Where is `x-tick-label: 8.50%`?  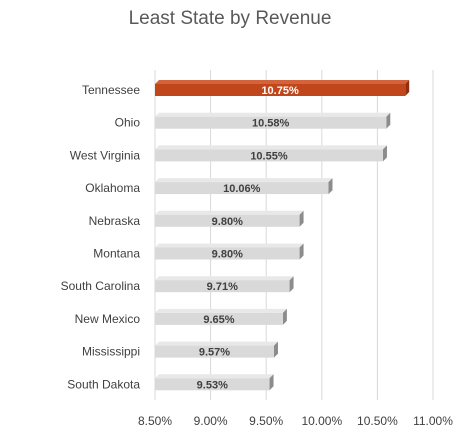
x-tick-label: 8.50% is located at coordinates (155, 421).